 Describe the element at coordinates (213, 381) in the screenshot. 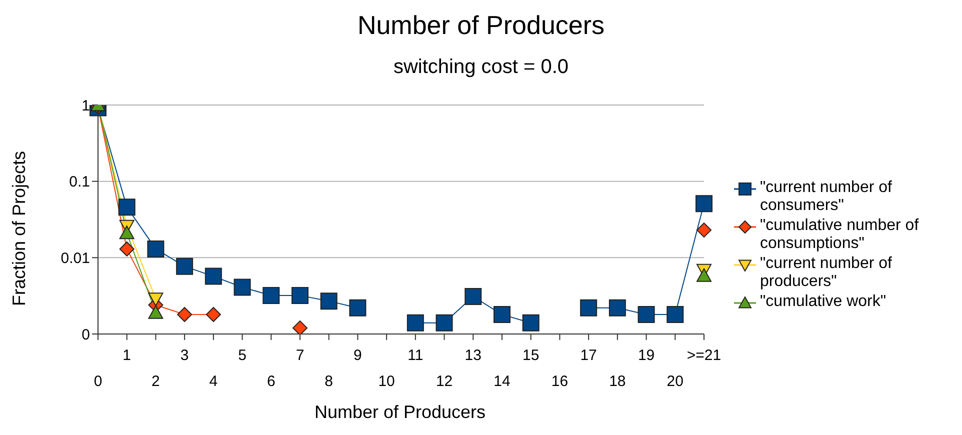

I see `x-tick-label: 4` at that location.